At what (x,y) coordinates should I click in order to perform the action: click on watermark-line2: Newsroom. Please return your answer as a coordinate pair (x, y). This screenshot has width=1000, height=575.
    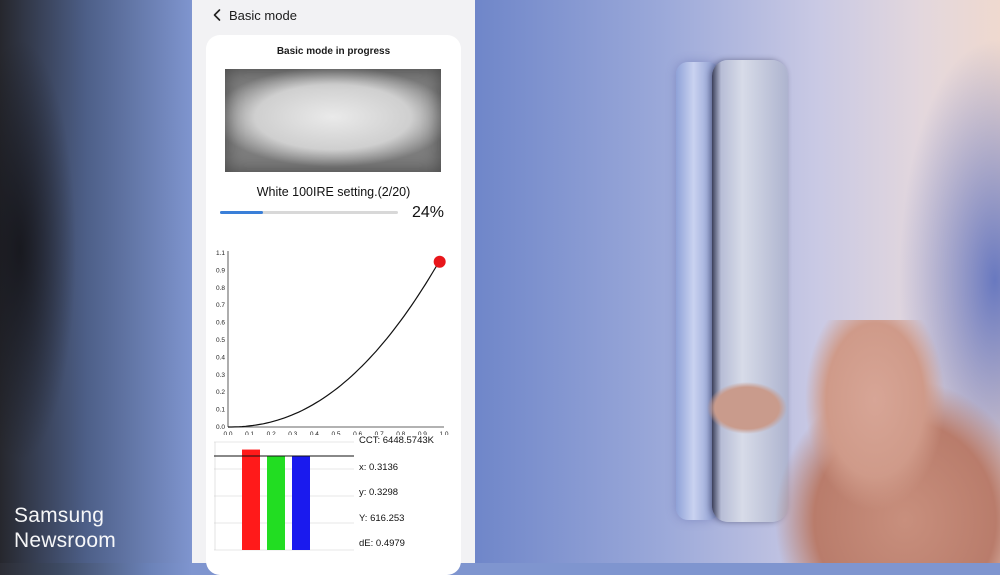
    Looking at the image, I should click on (65, 540).